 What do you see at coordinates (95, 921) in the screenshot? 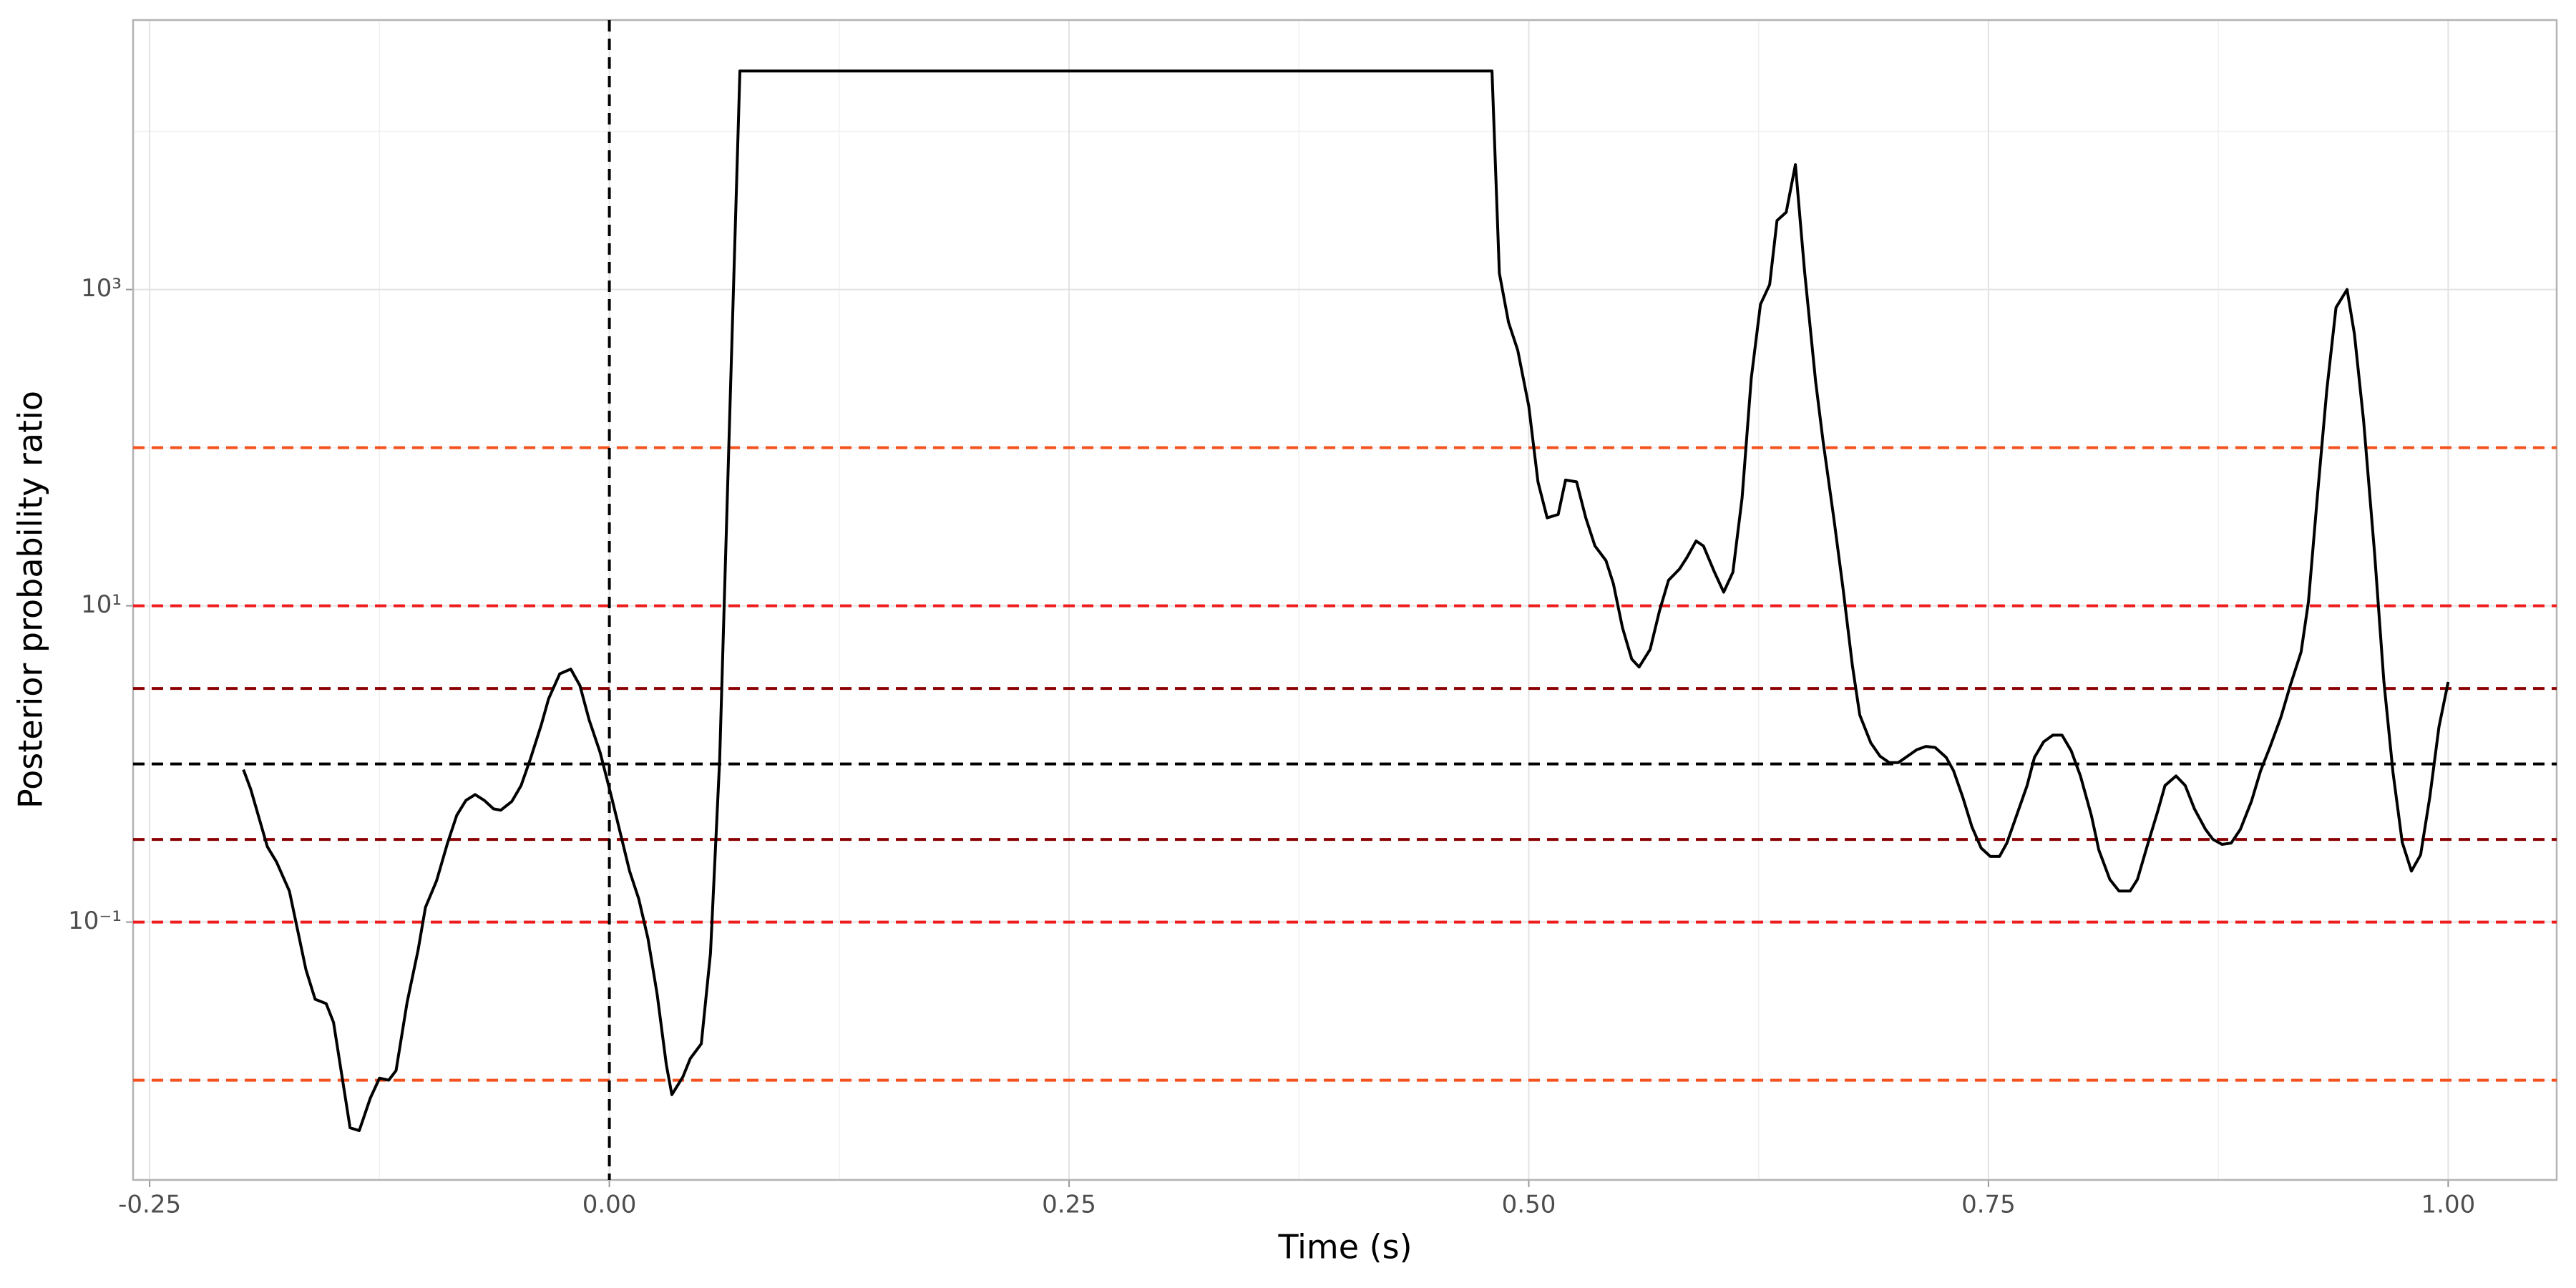
I see `y-tick-label: 10⁻¹` at bounding box center [95, 921].